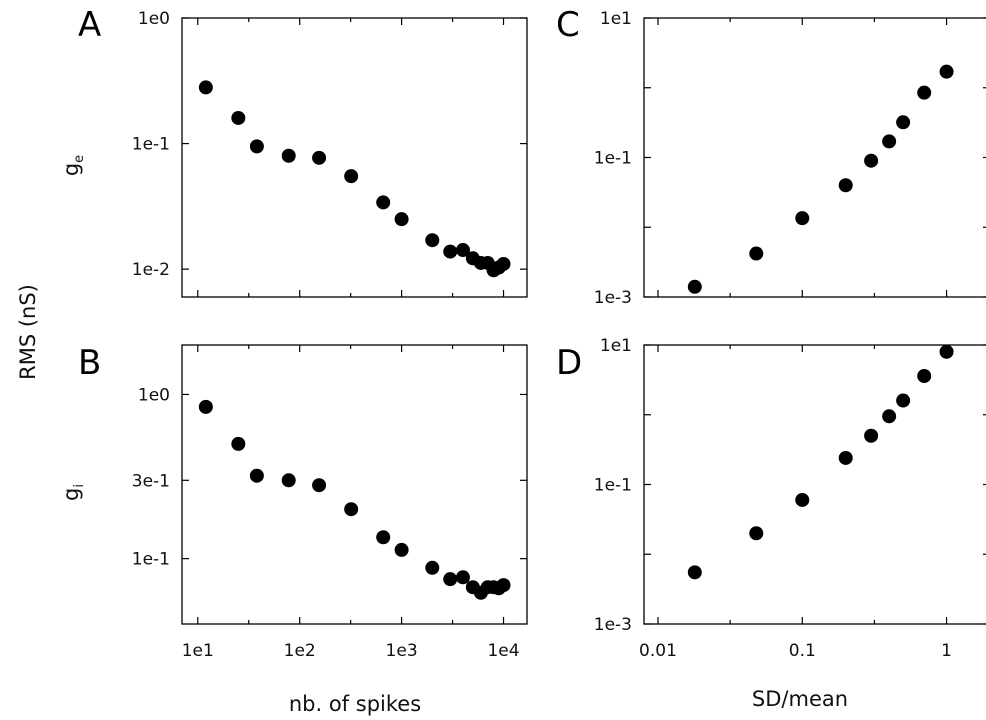 Image resolution: width=986 pixels, height=720 pixels. I want to click on panel-letter: B, so click(89, 363).